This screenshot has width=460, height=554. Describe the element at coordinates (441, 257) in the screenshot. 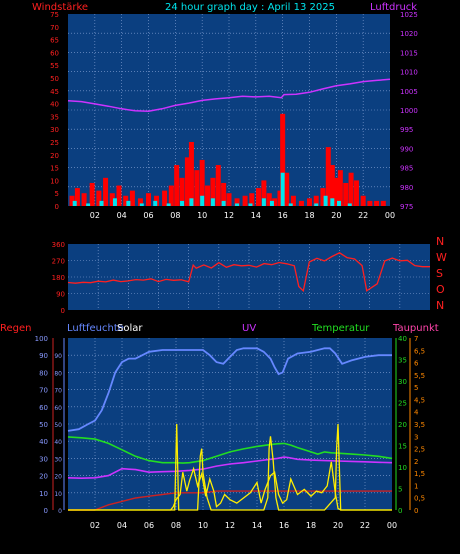

I see `compass-label: W` at that location.